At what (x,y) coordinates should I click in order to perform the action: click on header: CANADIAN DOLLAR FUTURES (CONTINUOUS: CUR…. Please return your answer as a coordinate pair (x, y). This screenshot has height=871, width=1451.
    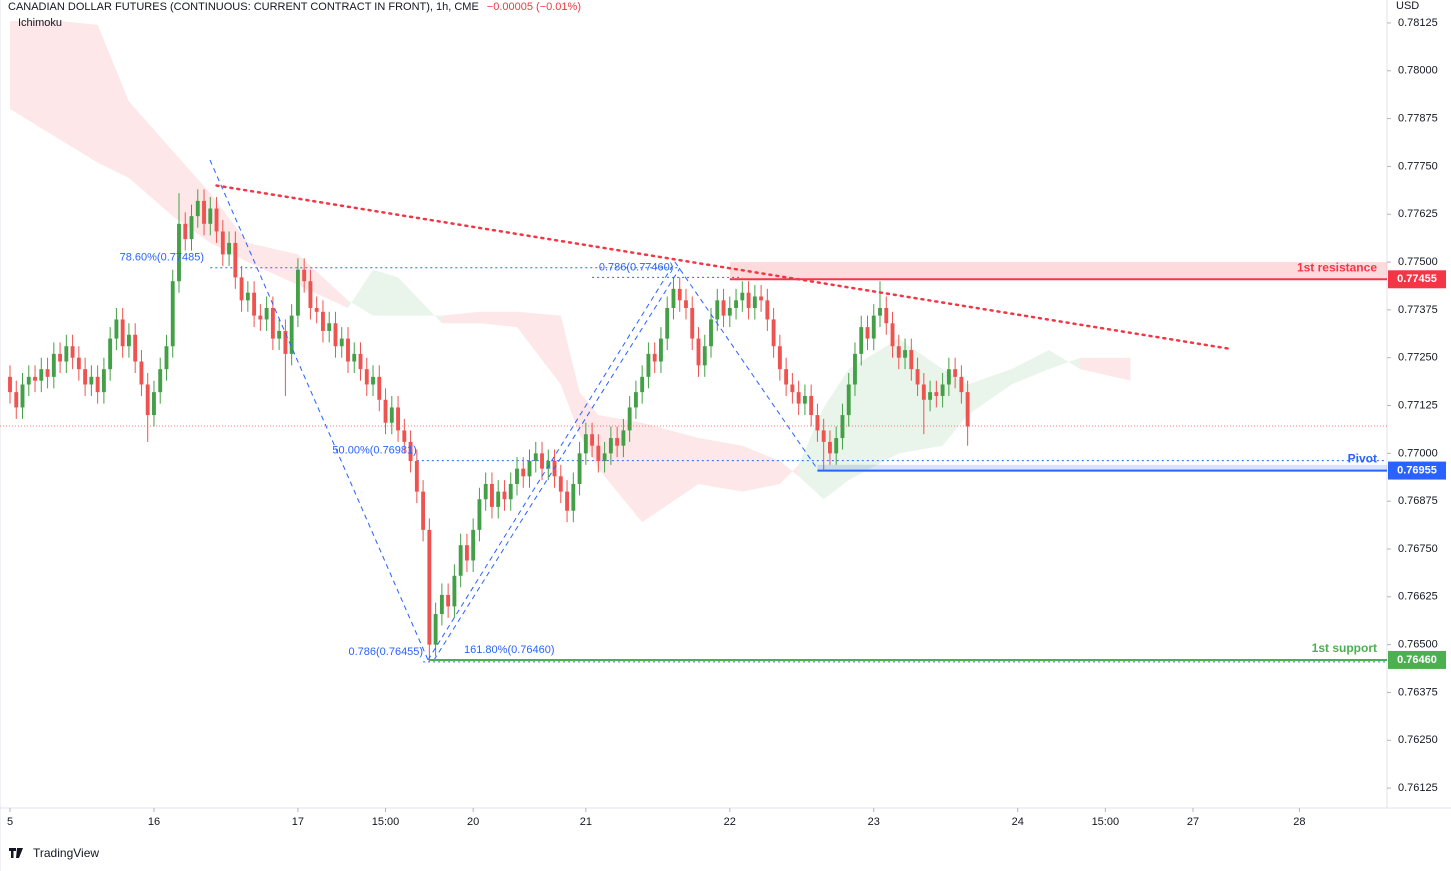
    Looking at the image, I should click on (294, 7).